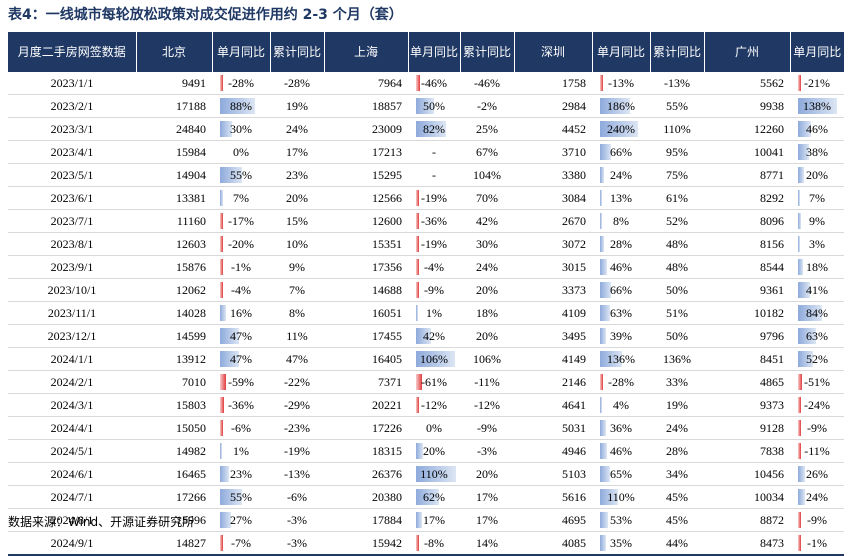  I want to click on cell-value: 35%, so click(621, 543).